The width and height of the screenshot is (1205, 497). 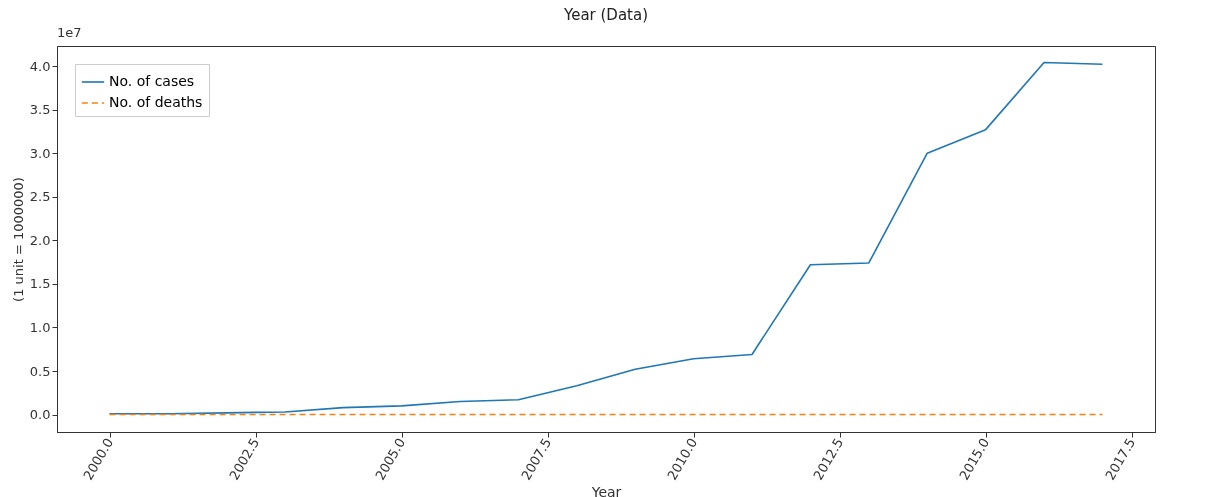 I want to click on y-tick-label: 1.0, so click(x=40, y=327).